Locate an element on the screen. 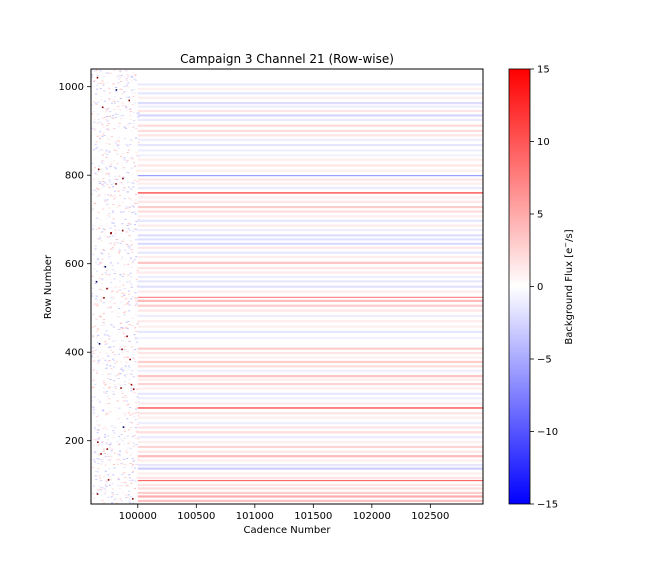 The image size is (648, 576). colorbar: 15 10 5 0 −5 −10 −15 Background Flux [e−/s] is located at coordinates (541, 288).